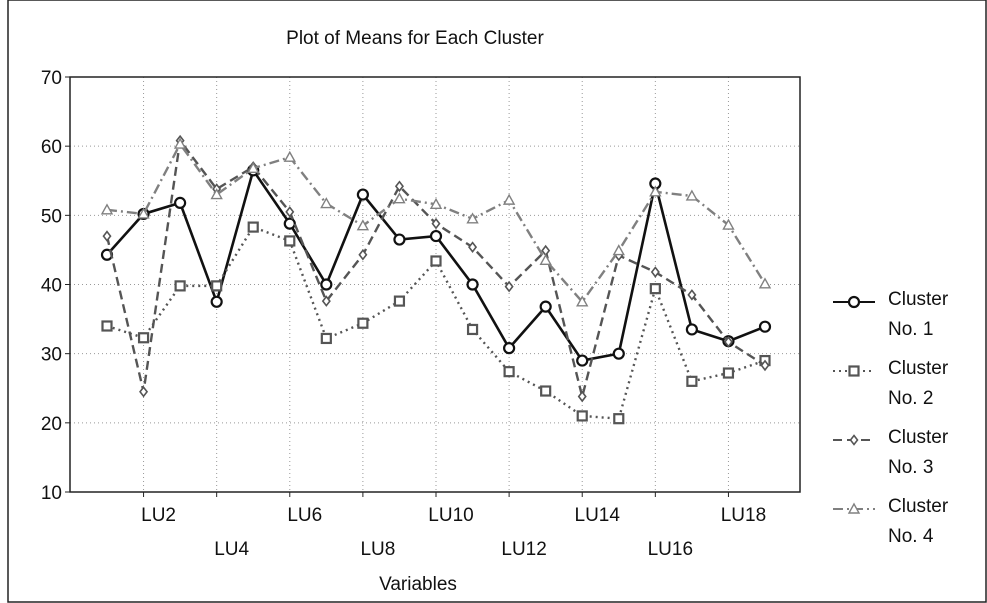  I want to click on x-tick-label: LU14, so click(598, 515).